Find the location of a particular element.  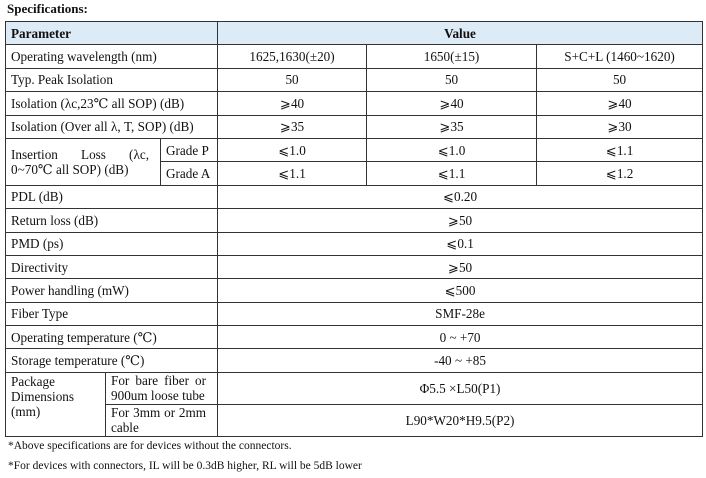

table-row: Fiber Type SMF-28e is located at coordinates (354, 314).